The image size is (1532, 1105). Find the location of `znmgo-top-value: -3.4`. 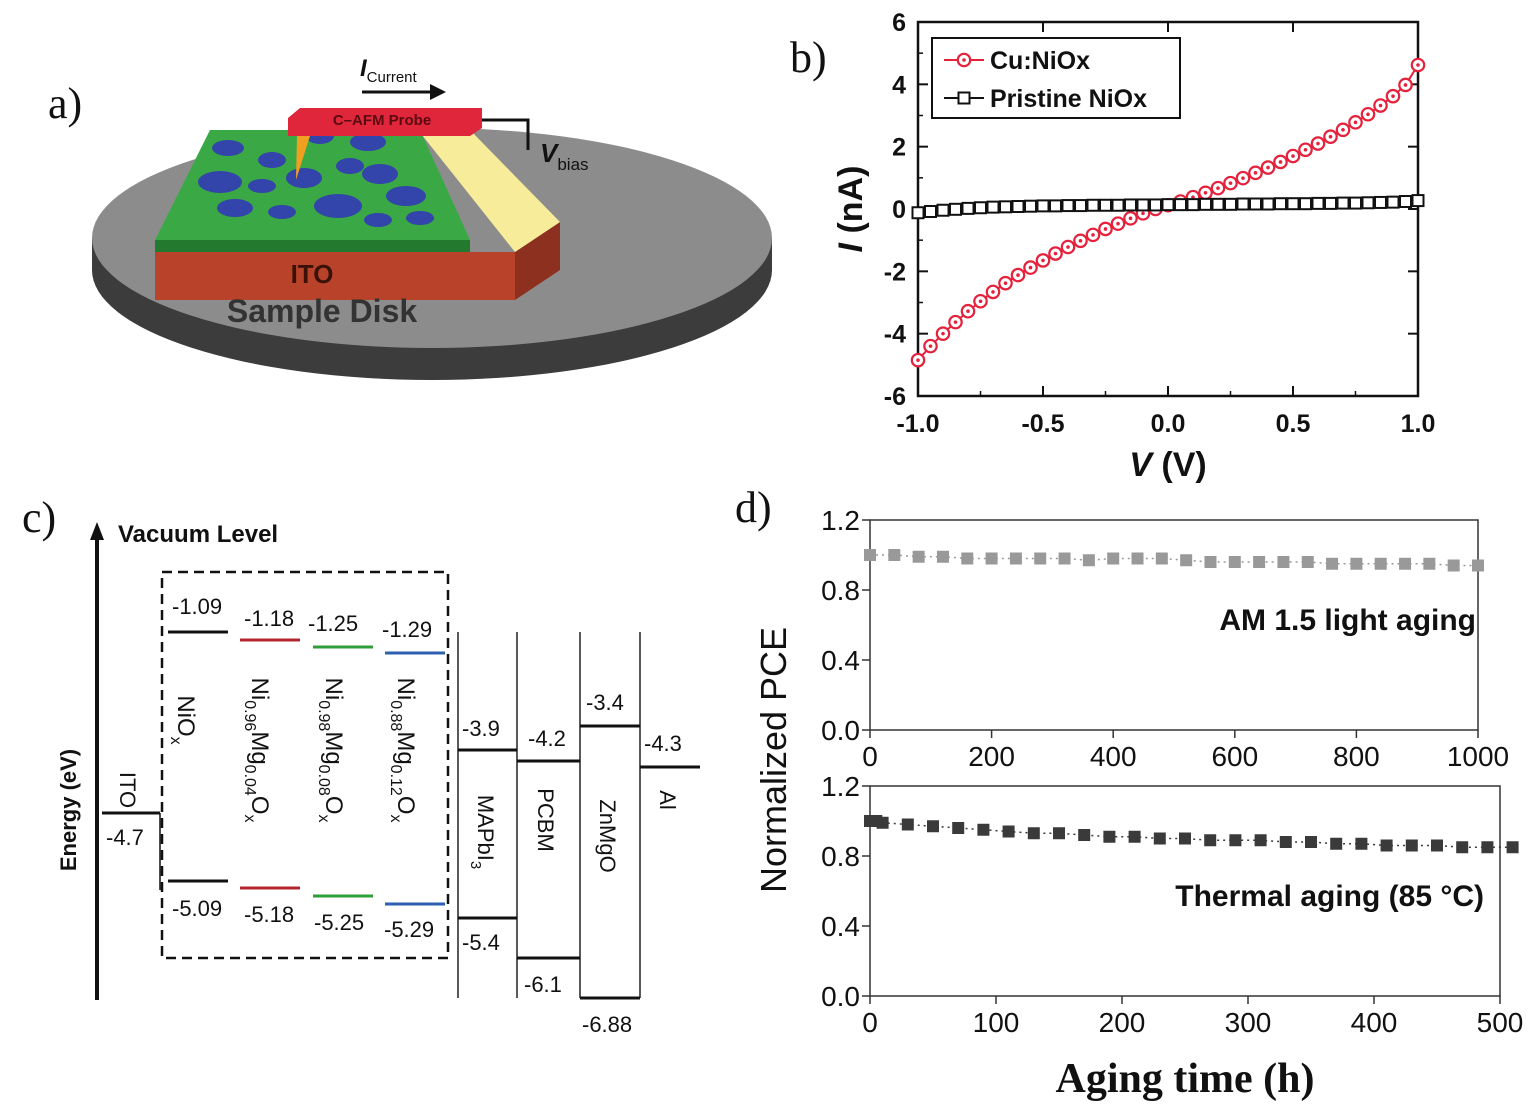

znmgo-top-value: -3.4 is located at coordinates (605, 702).